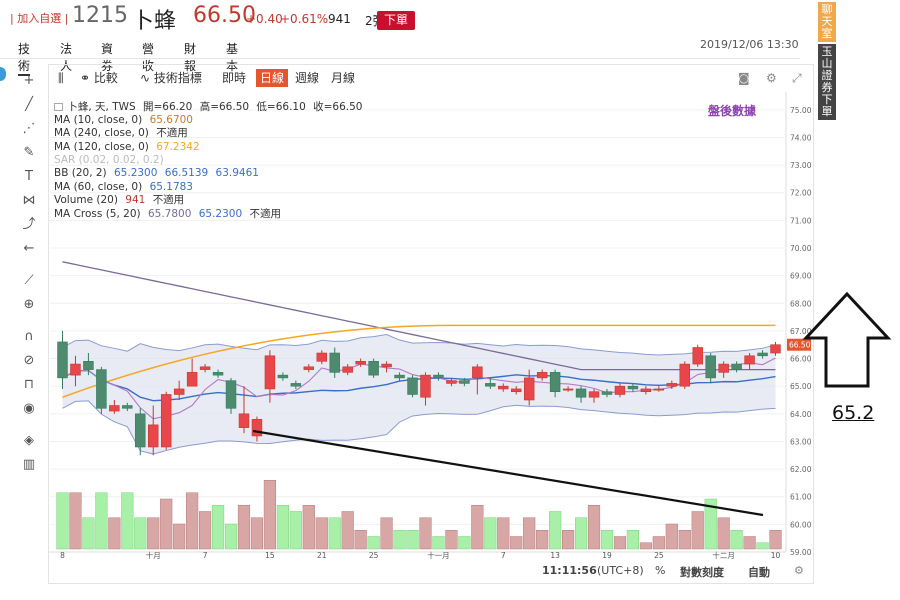 The width and height of the screenshot is (900, 600). What do you see at coordinates (29, 304) in the screenshot?
I see `zoom-in-icon: ⊕` at bounding box center [29, 304].